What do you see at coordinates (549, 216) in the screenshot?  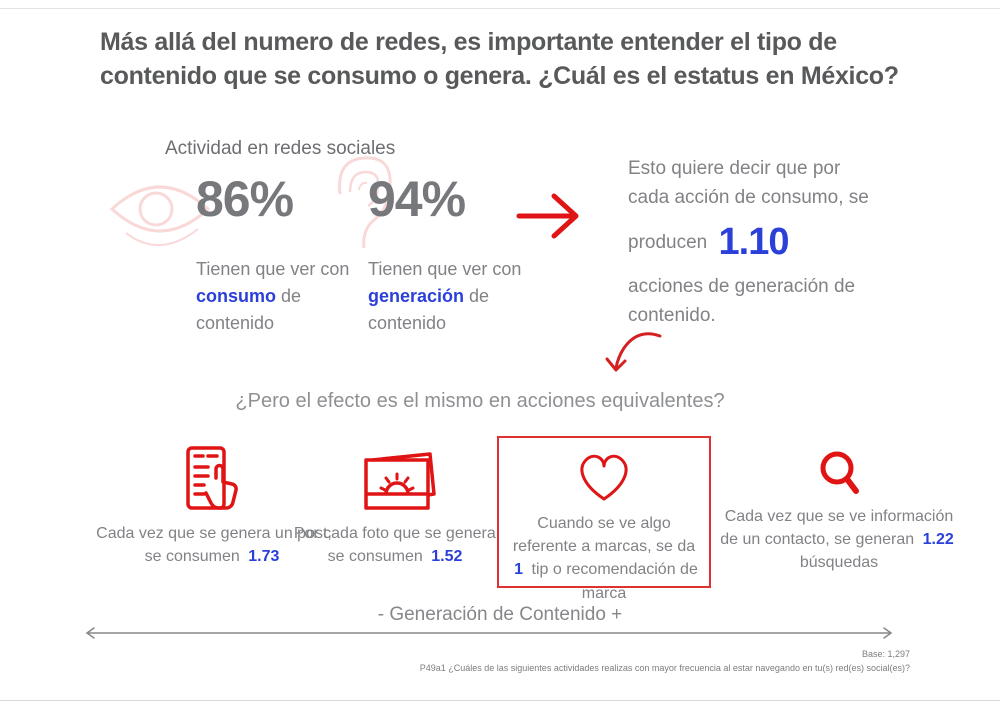 I see `right-arrow-icon` at bounding box center [549, 216].